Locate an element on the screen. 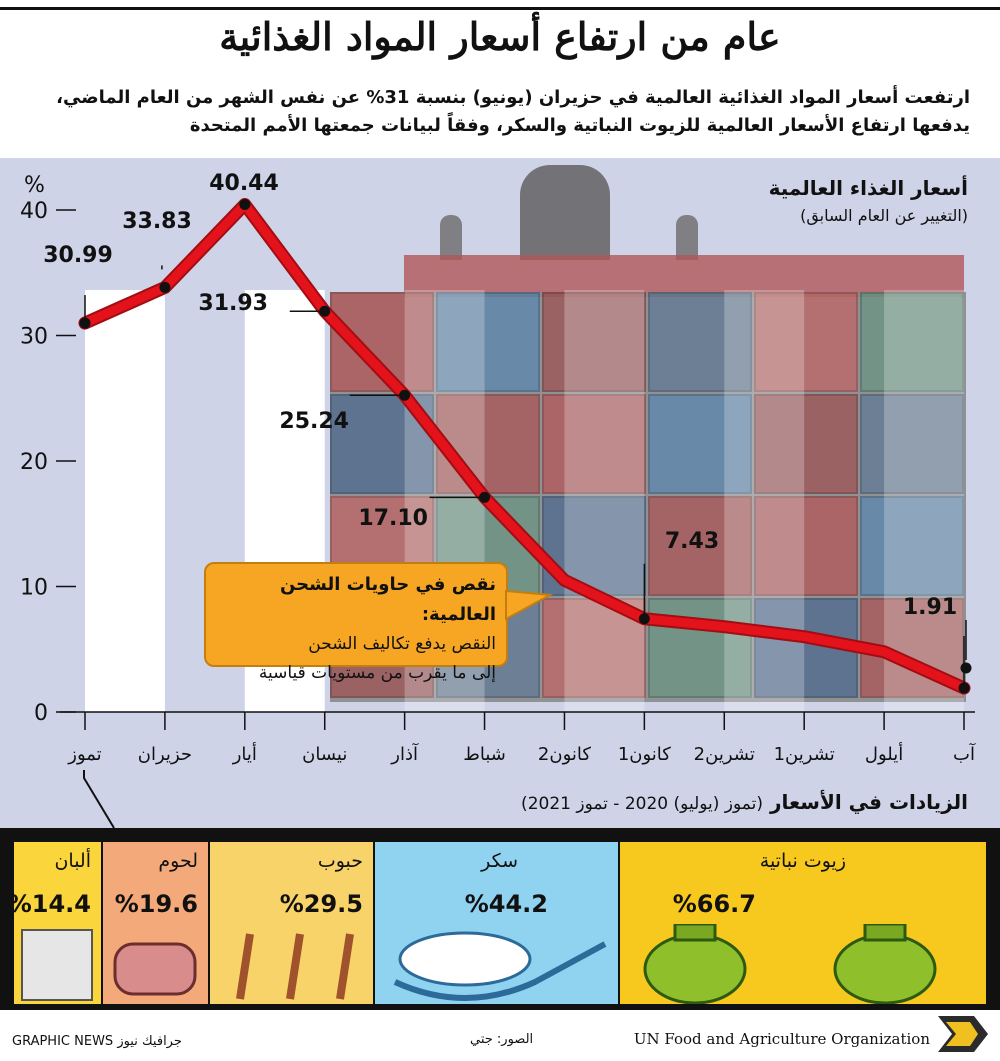 This screenshot has width=1000, height=1061. top-rule is located at coordinates (500, 5).